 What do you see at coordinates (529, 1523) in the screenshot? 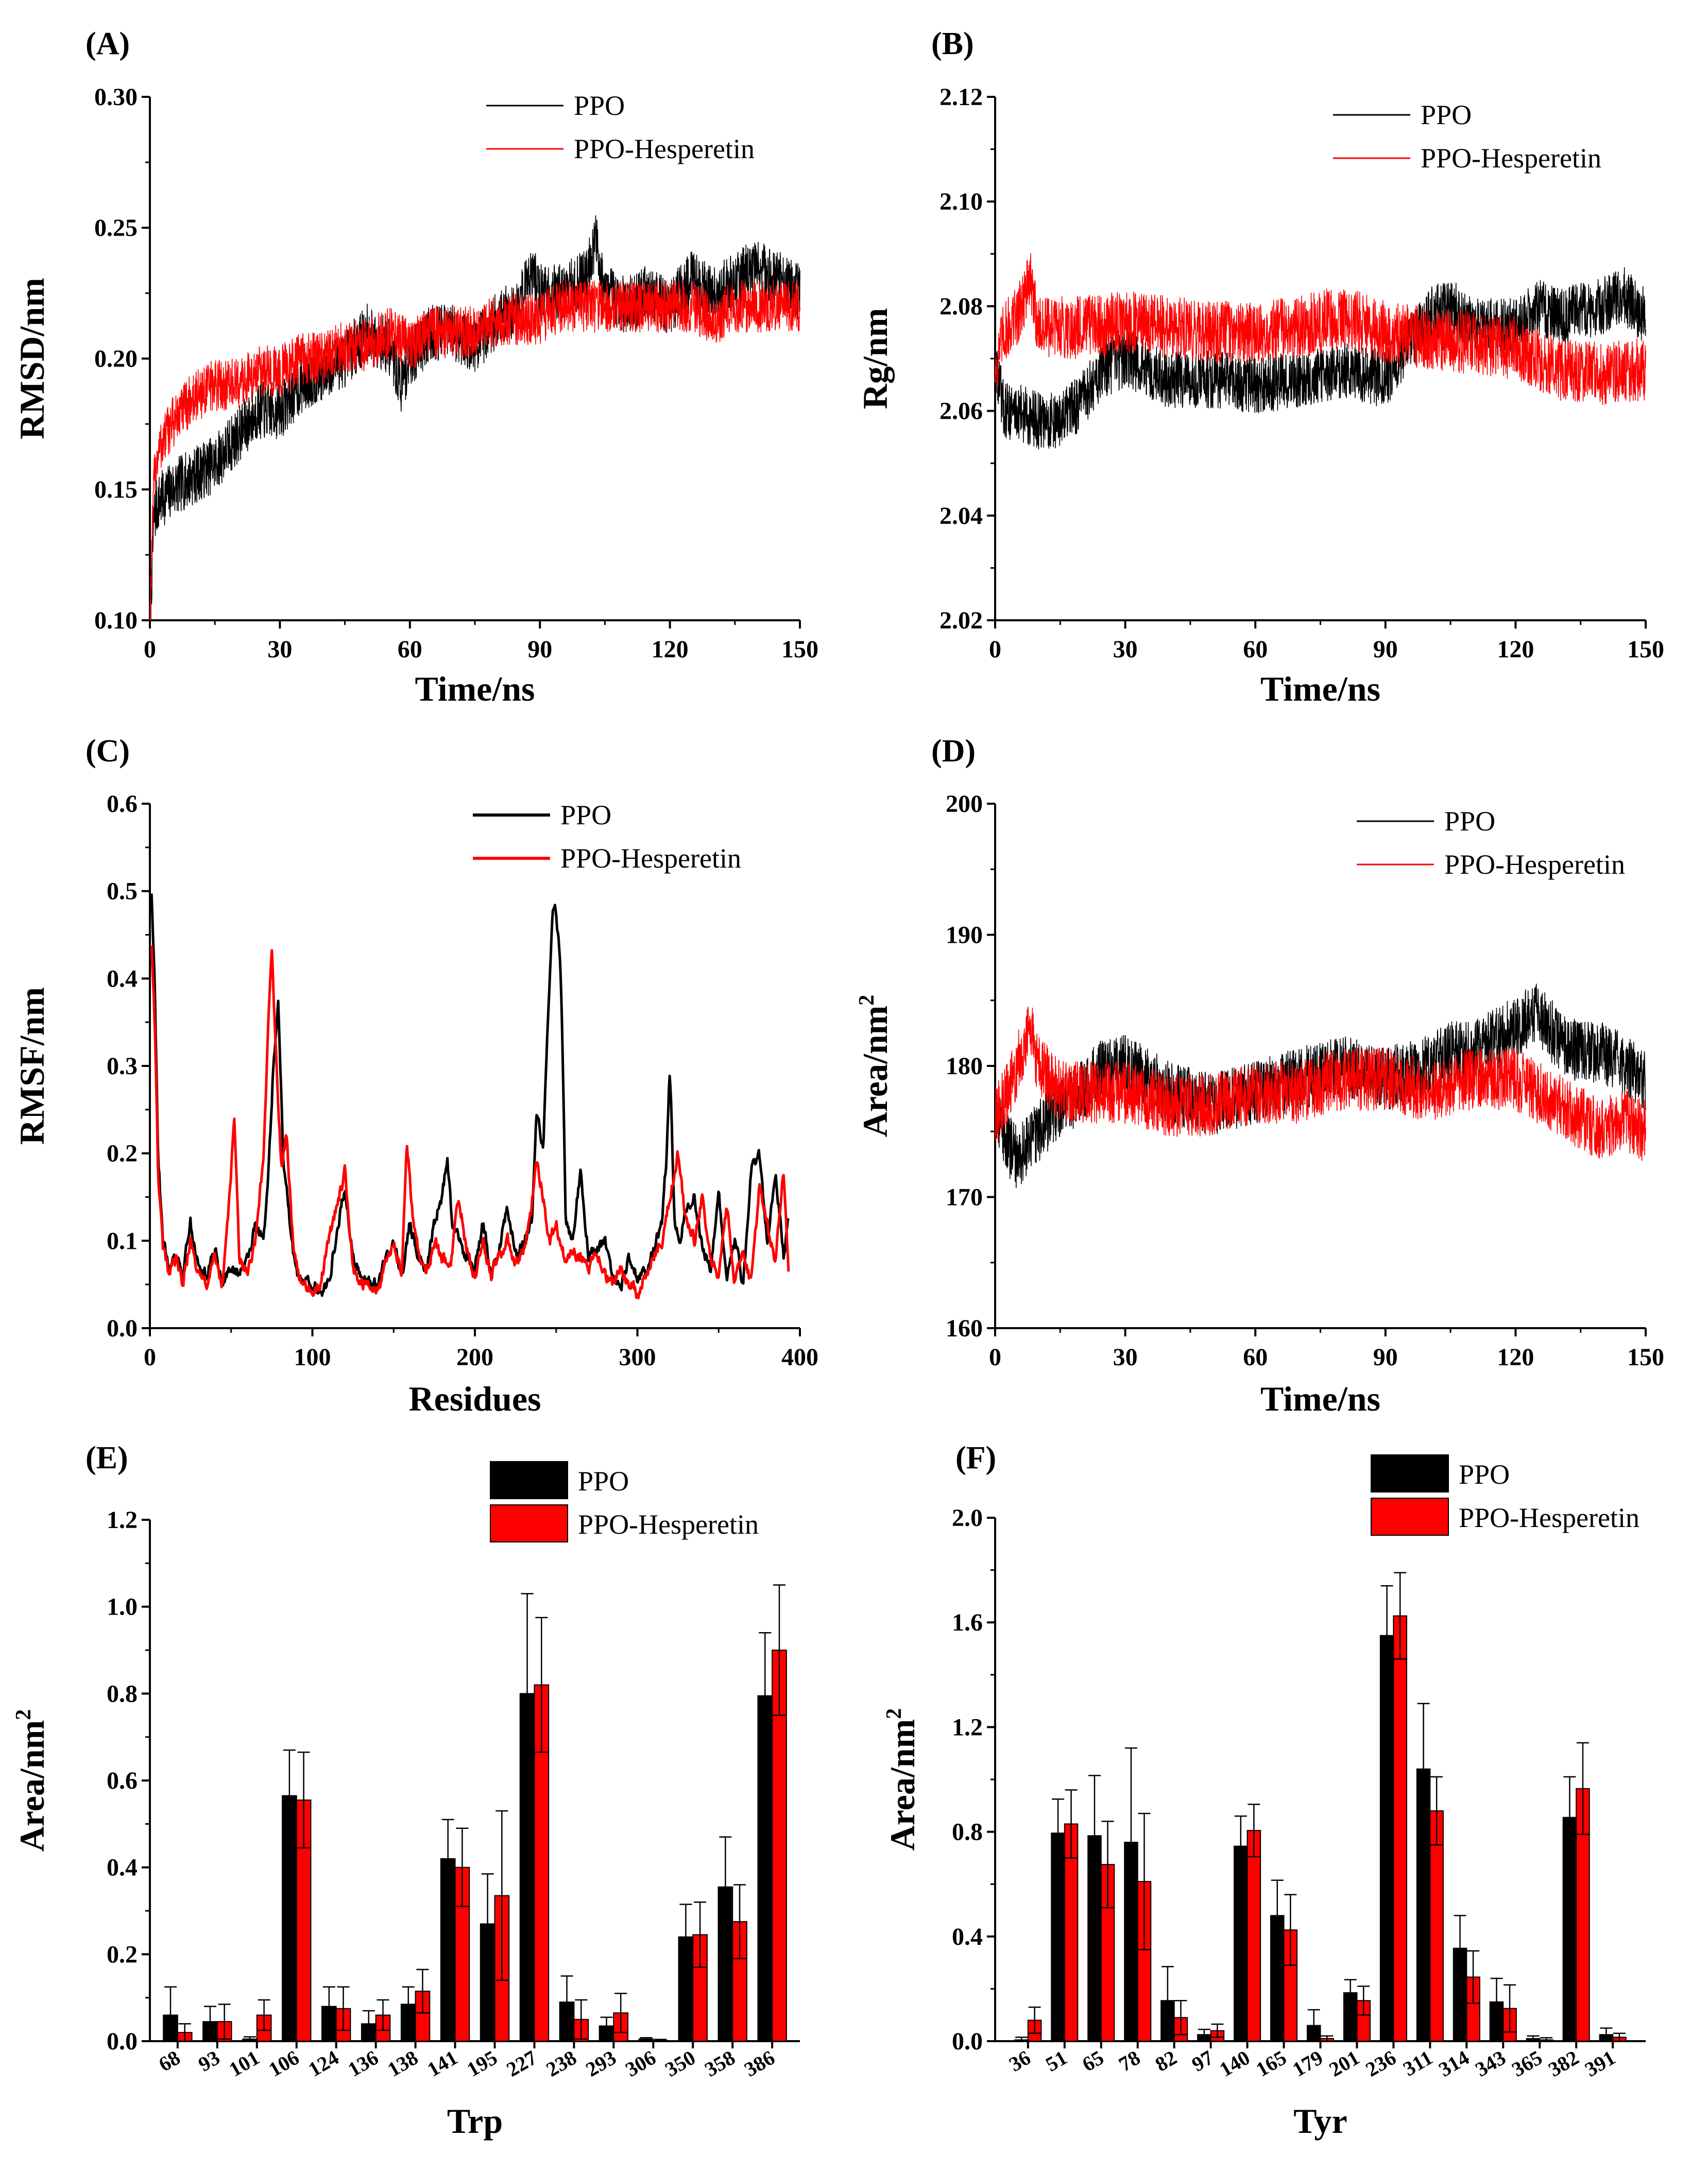
I see `legend-swatch-ppo-hesperetin` at bounding box center [529, 1523].